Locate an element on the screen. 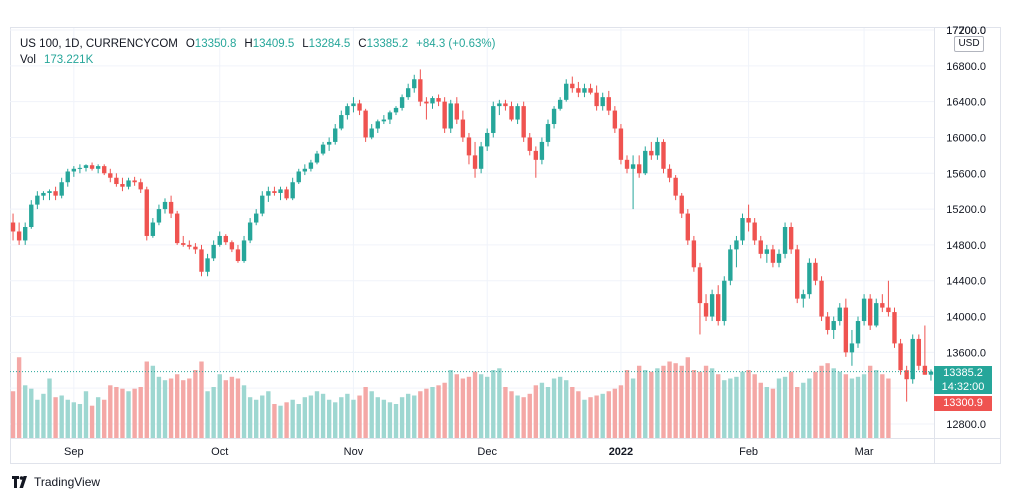 The height and width of the screenshot is (501, 1012). y-tick-label: 12800.0 is located at coordinates (966, 425).